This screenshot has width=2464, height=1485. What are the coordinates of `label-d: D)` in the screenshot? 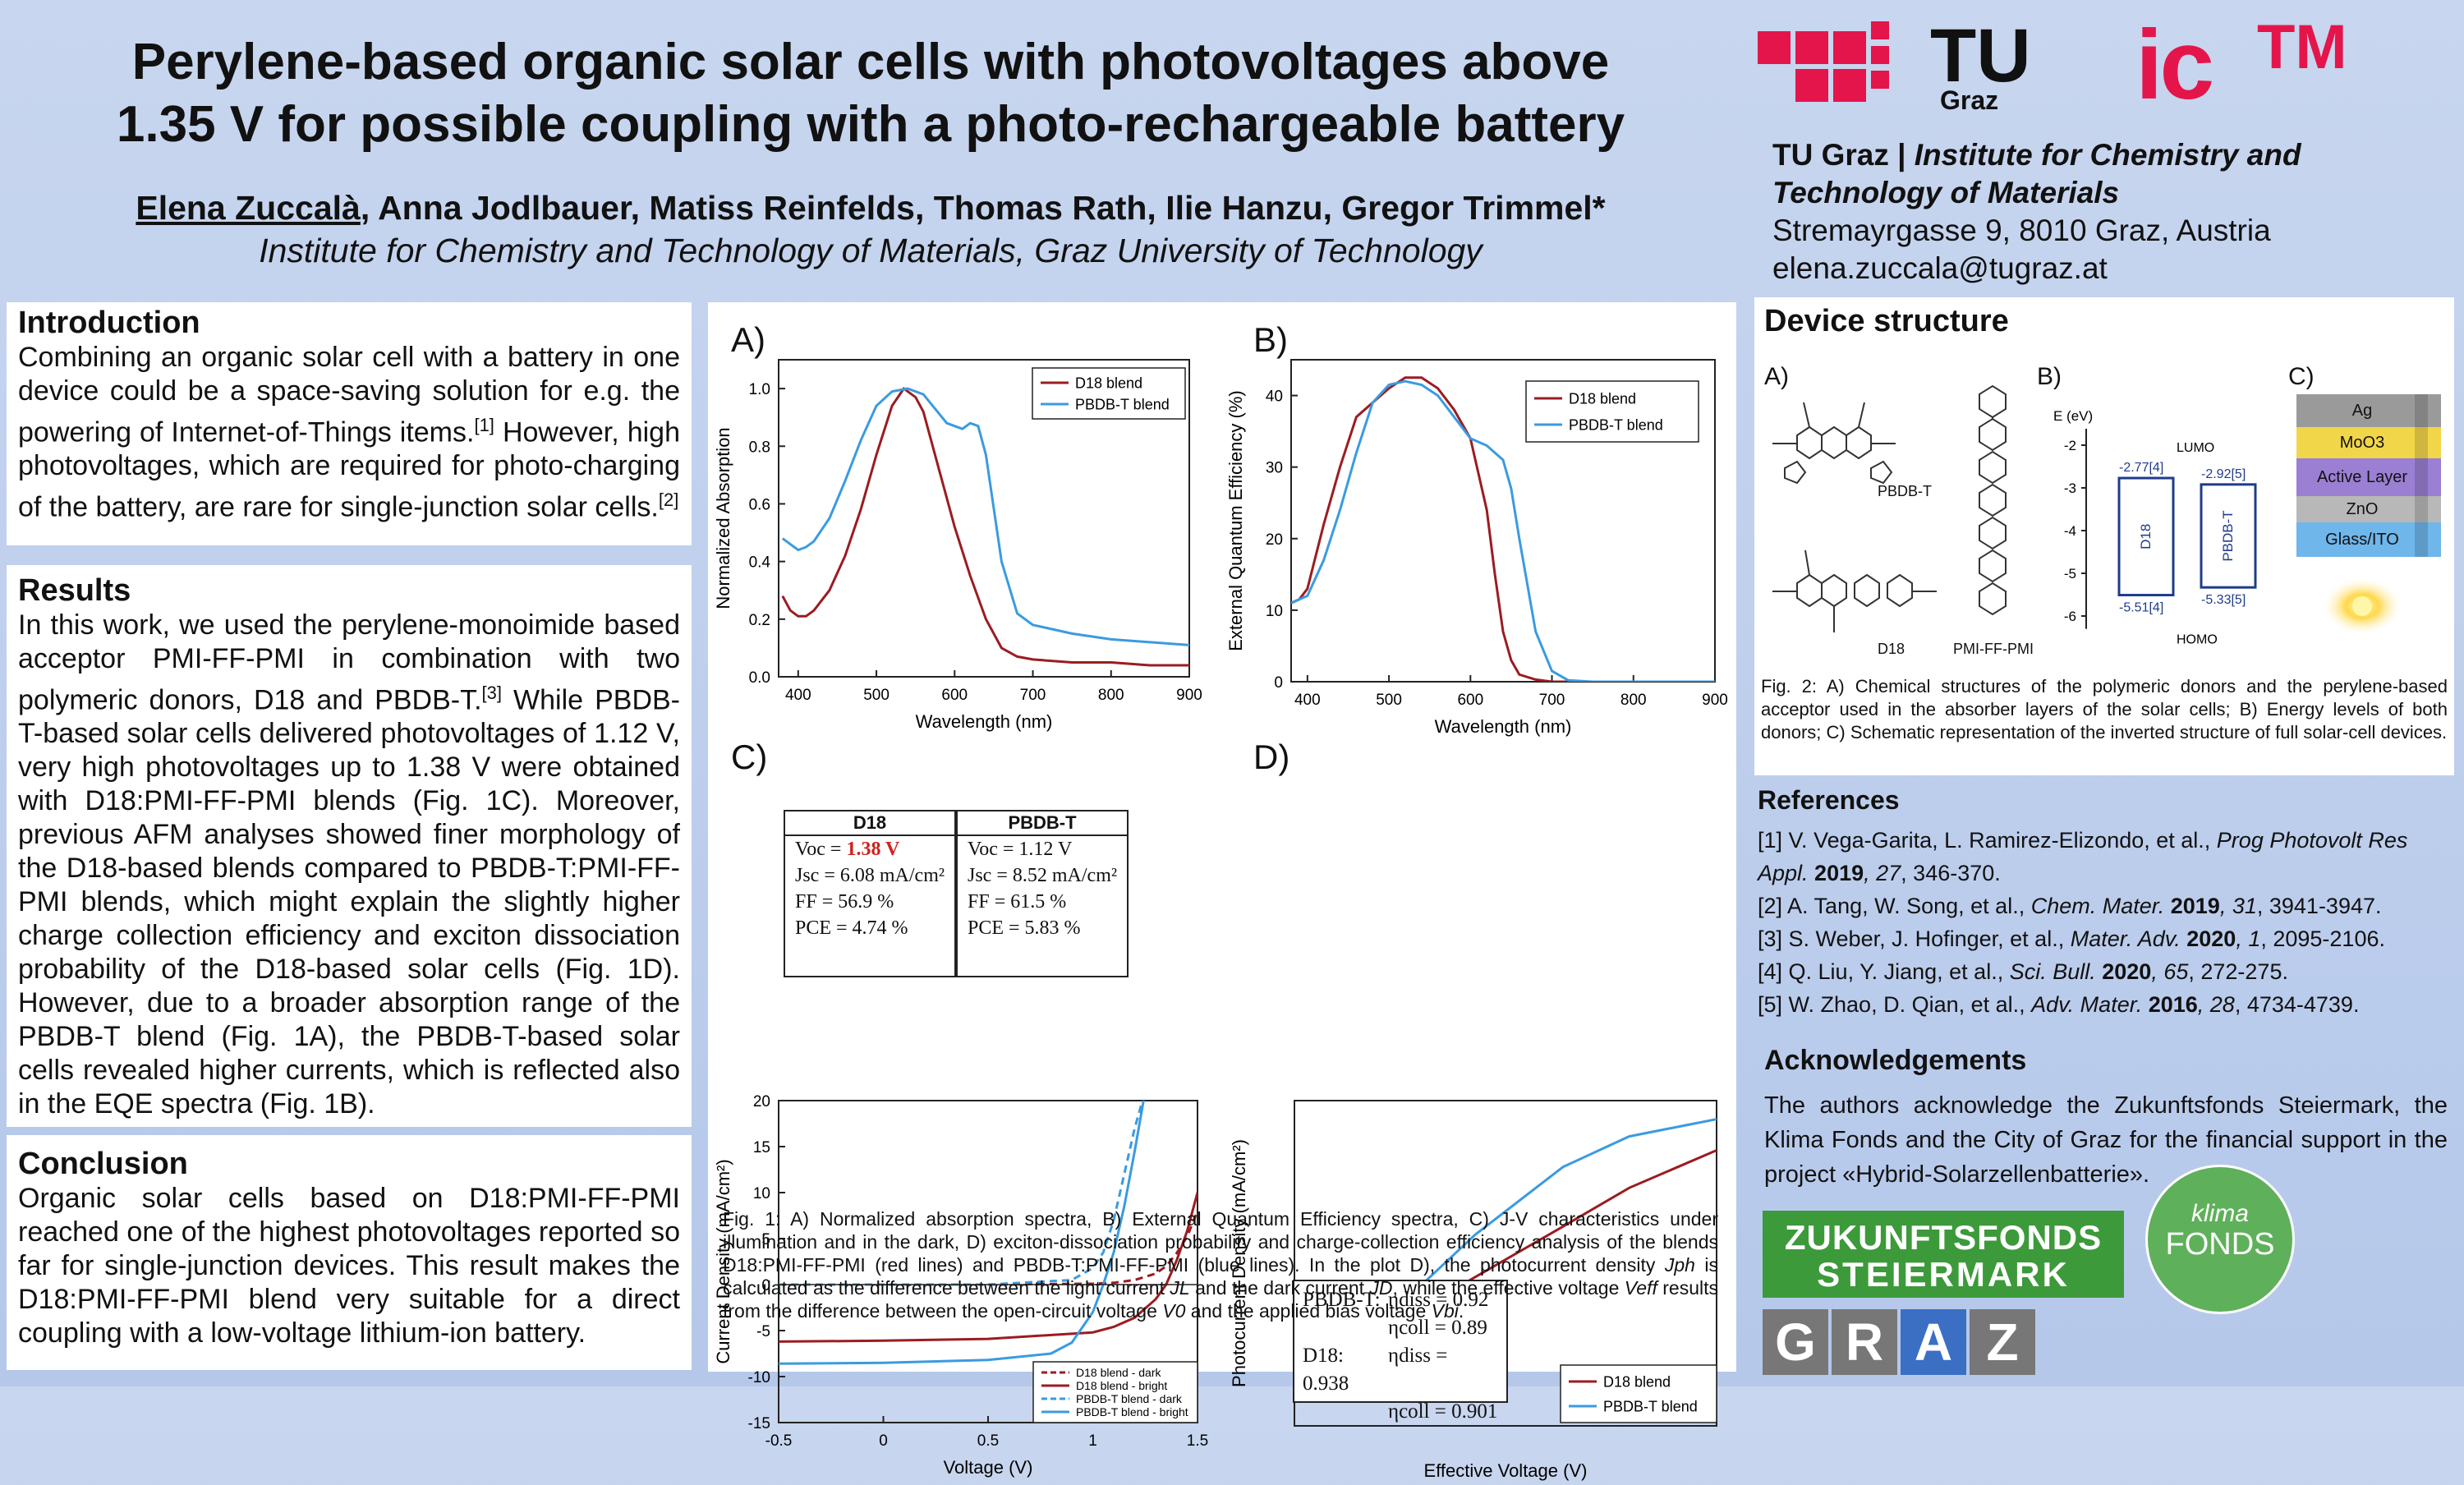 It's located at (1271, 757).